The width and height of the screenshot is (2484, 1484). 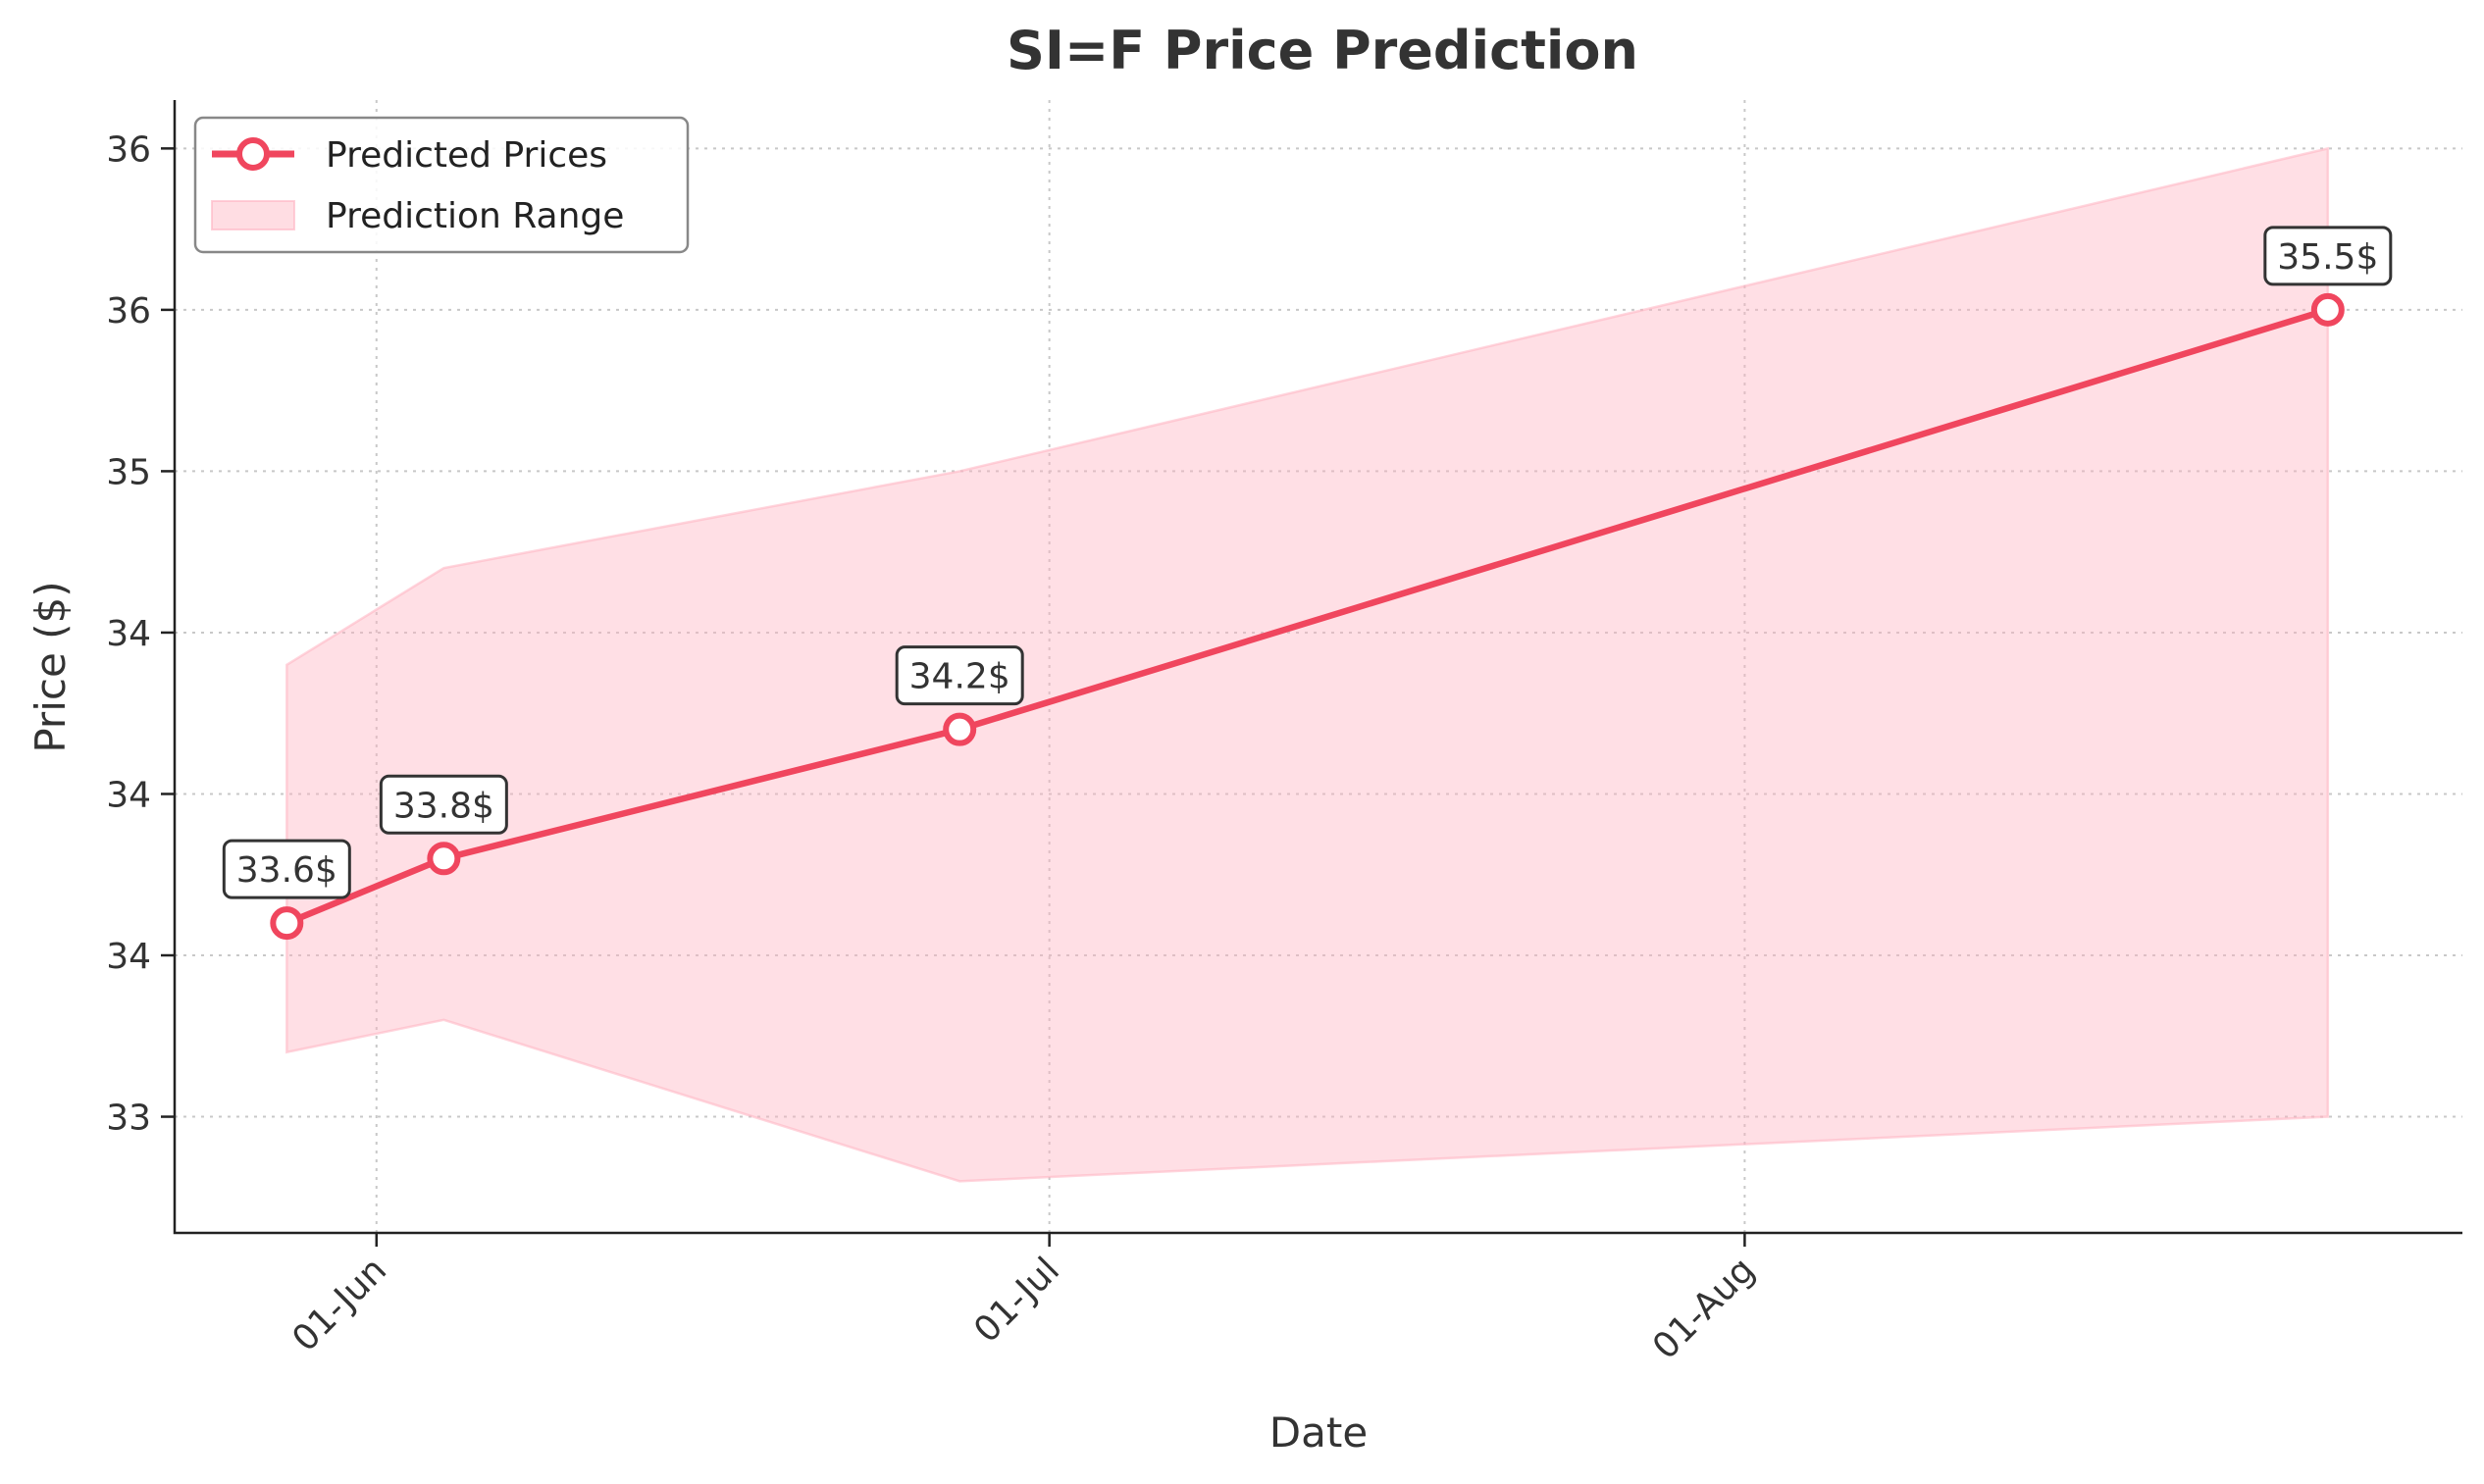 What do you see at coordinates (129, 472) in the screenshot?
I see `y-tick-label: 35` at bounding box center [129, 472].